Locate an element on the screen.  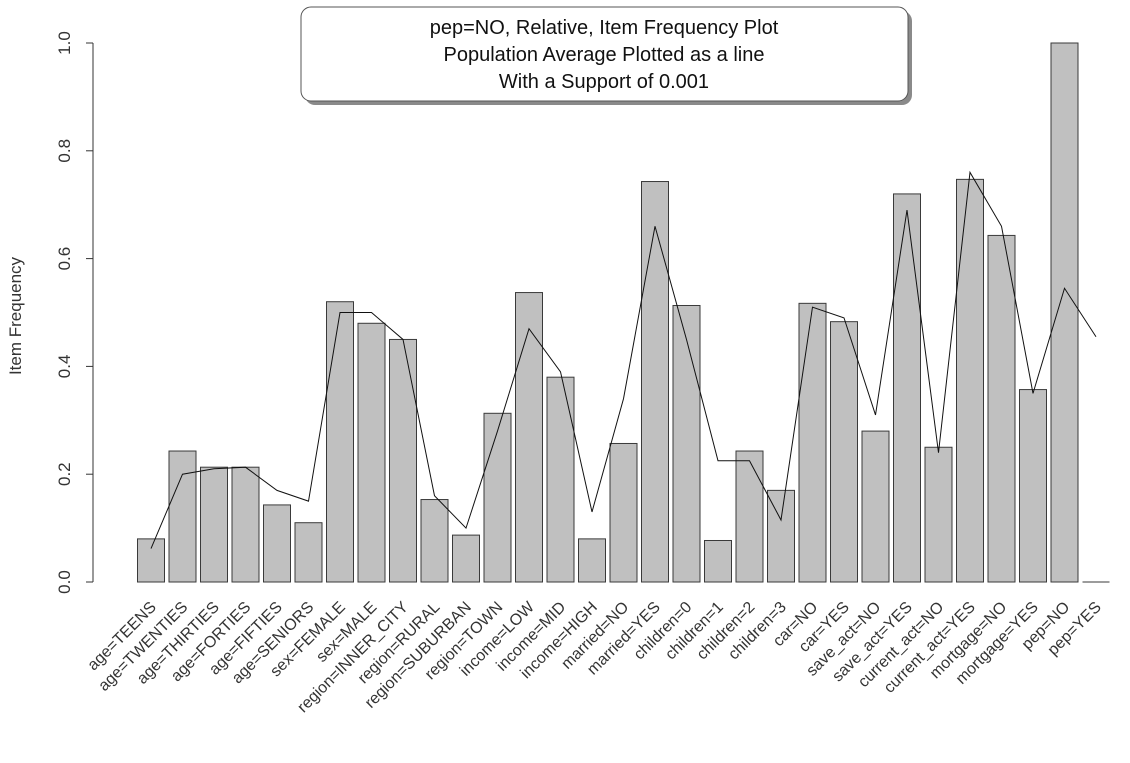
y-tick-label: 0.2 is located at coordinates (64, 474).